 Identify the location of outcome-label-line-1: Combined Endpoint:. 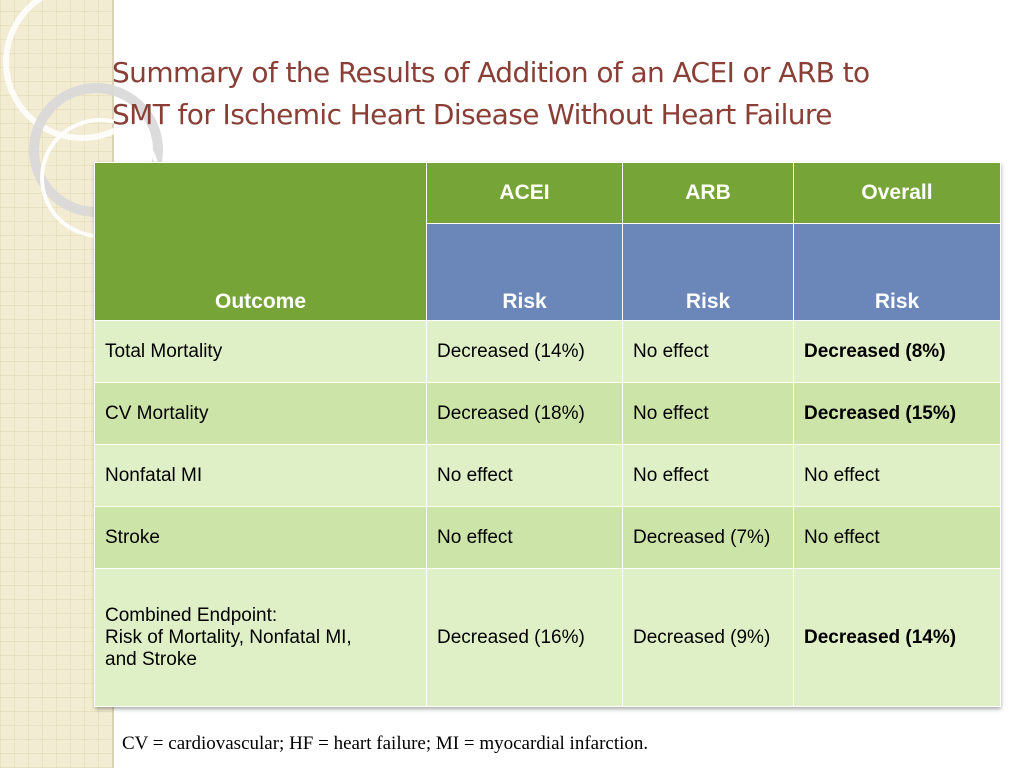
(191, 615).